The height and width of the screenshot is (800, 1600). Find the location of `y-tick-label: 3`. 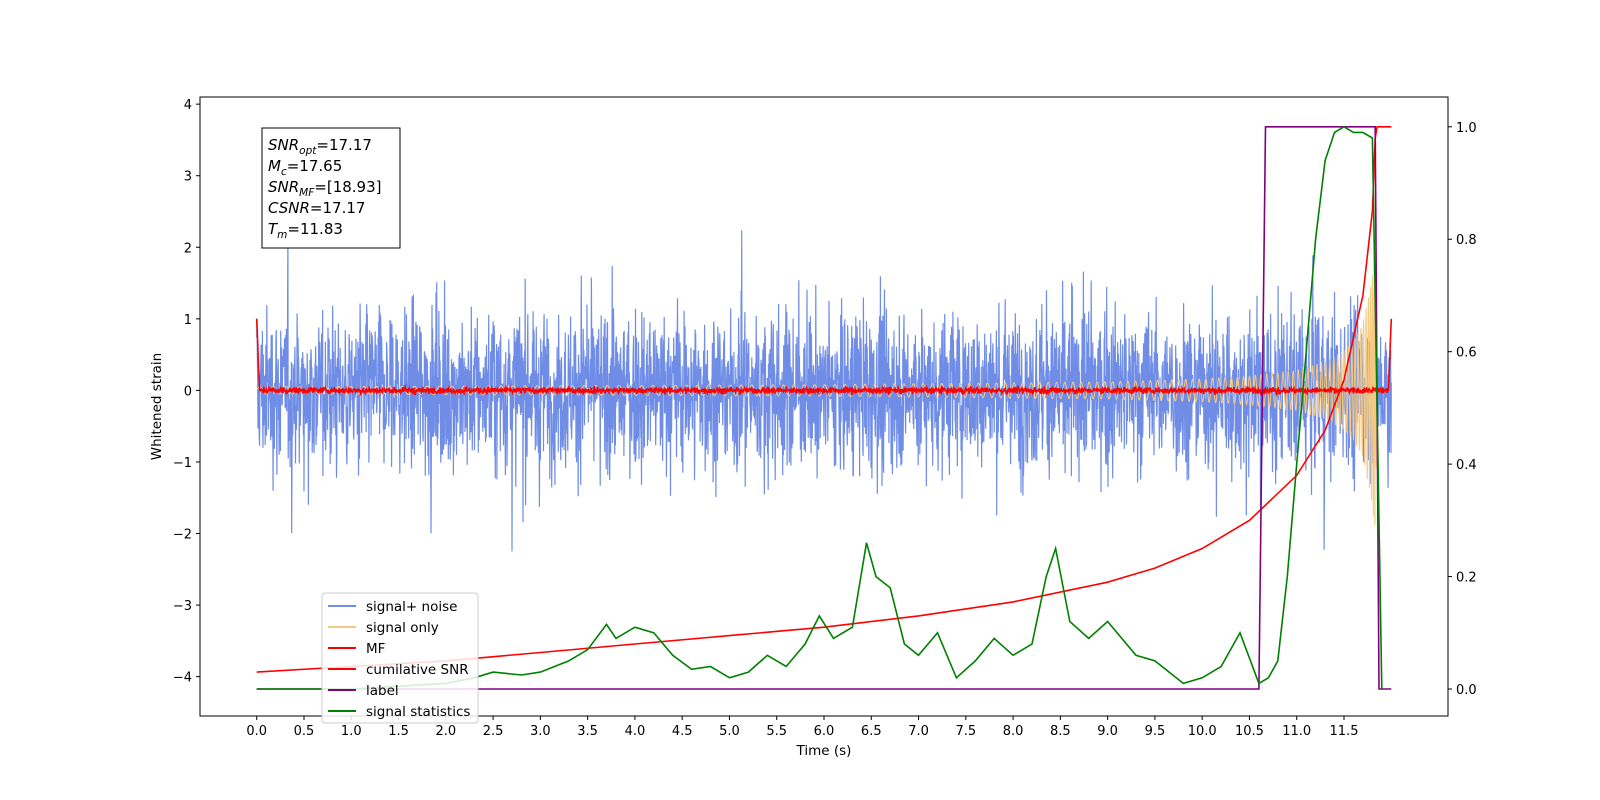

y-tick-label: 3 is located at coordinates (188, 177).